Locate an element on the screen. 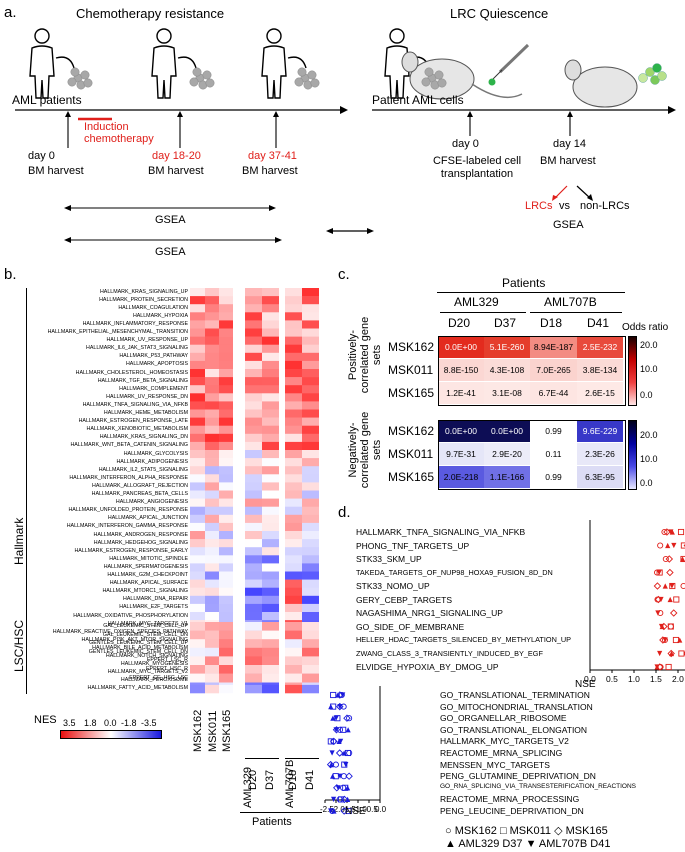 Image resolution: width=685 pixels, height=852 pixels. bottom-gene-set-label: PENG_LEUCINE_DEPRIVATION_DN is located at coordinates (512, 811).